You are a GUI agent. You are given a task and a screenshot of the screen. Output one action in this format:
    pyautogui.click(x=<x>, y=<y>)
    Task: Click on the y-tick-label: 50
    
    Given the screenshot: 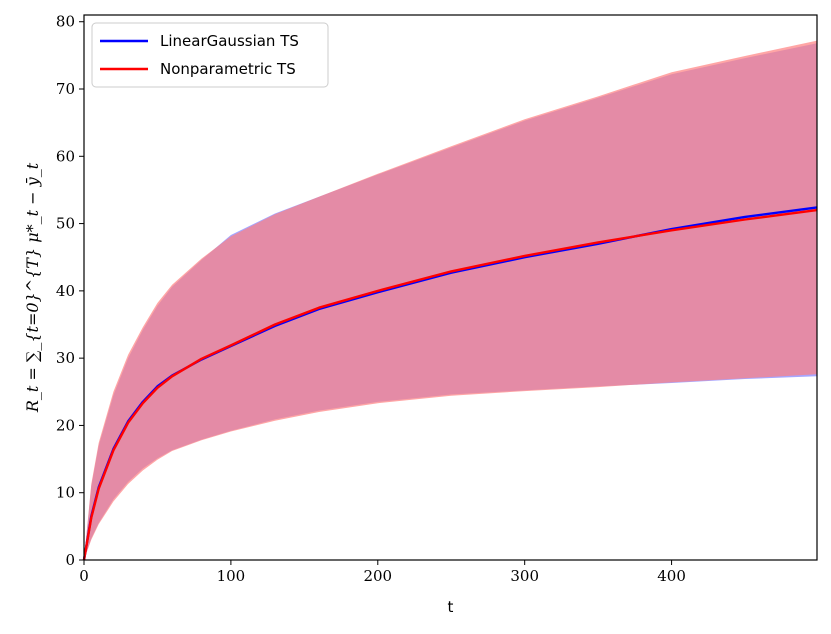 What is the action you would take?
    pyautogui.click(x=65, y=224)
    